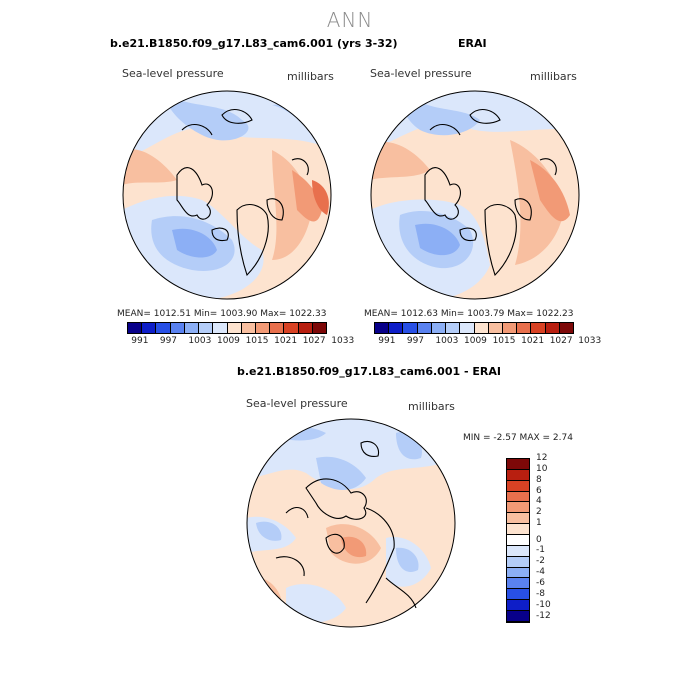  What do you see at coordinates (561, 341) in the screenshot?
I see `panel2-colorbar-tick-label: 1027` at bounding box center [561, 341].